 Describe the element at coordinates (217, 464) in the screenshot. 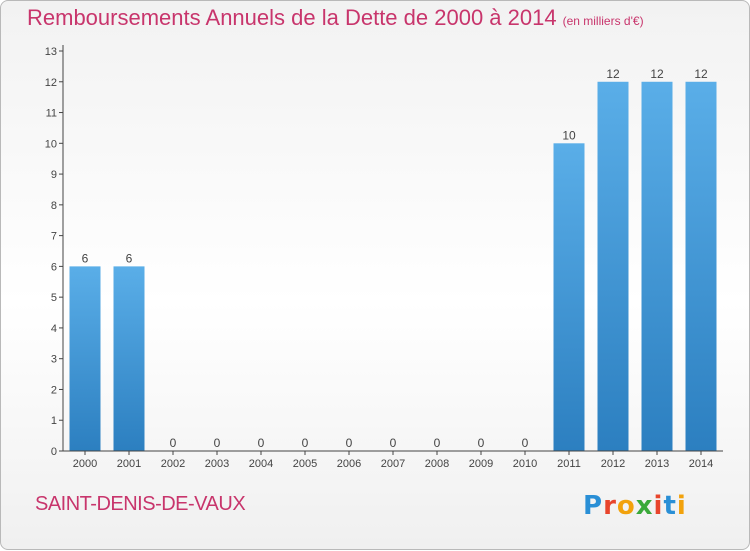

I see `x-tick-label: 2003` at that location.